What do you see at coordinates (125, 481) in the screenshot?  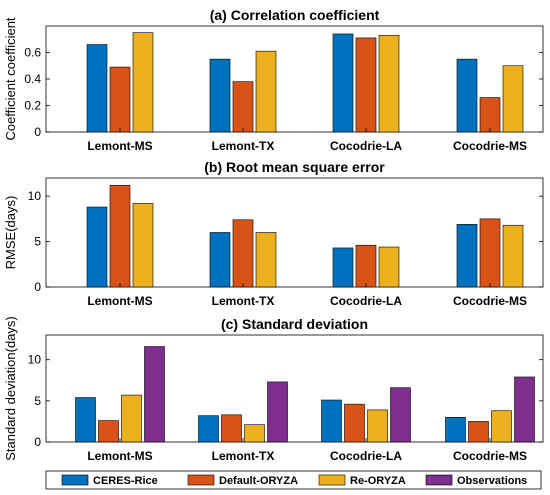 I see `legend-label: CERES-Rice` at bounding box center [125, 481].